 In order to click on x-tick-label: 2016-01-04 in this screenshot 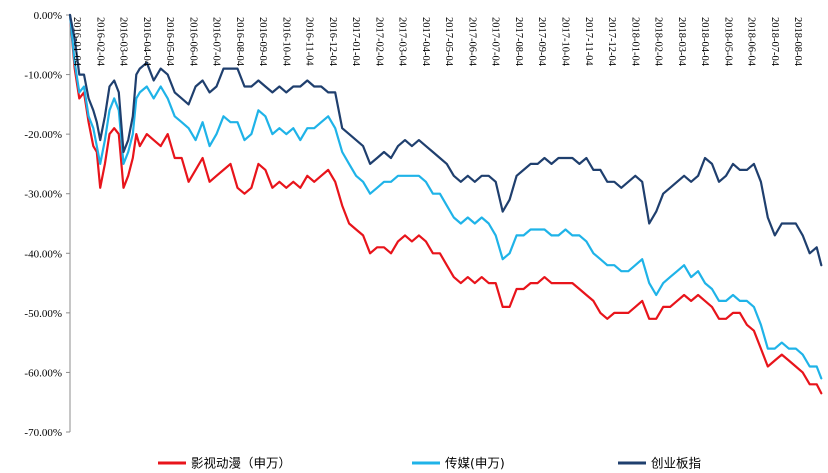, I will do `click(76, 42)`.